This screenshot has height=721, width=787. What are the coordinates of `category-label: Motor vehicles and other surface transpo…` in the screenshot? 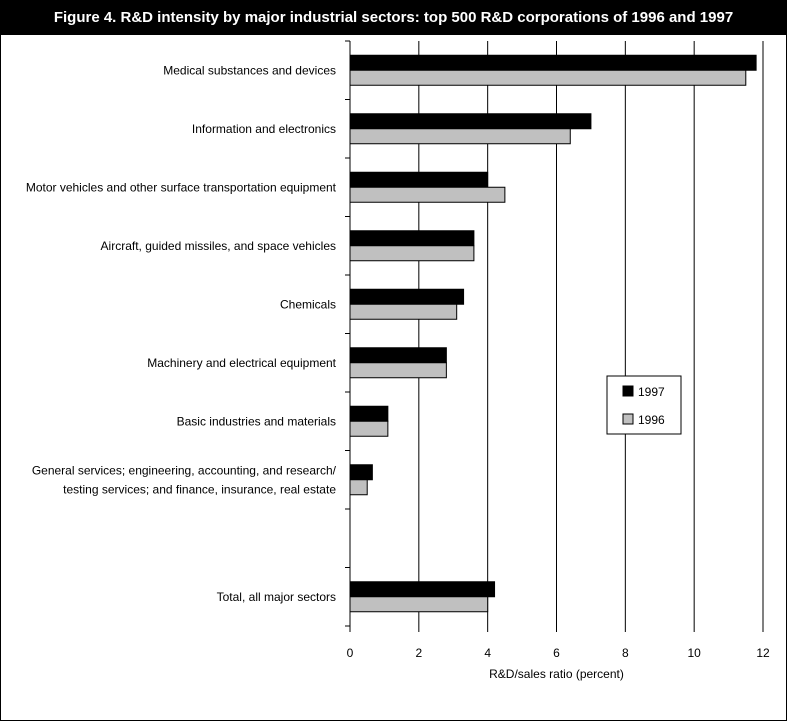 It's located at (181, 187).